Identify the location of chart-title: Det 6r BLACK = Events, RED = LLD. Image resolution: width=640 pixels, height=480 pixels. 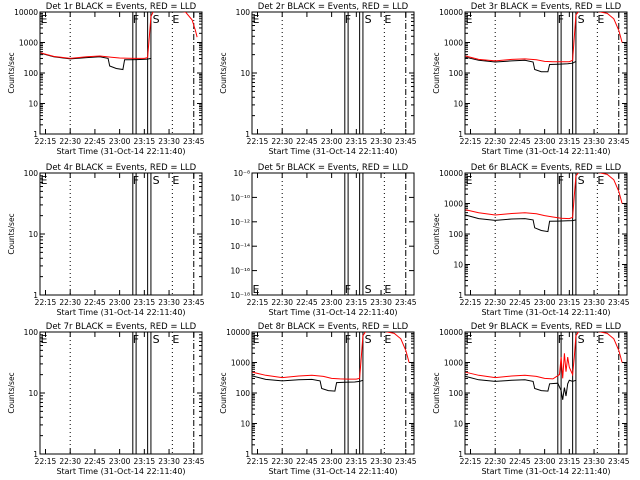
(546, 168).